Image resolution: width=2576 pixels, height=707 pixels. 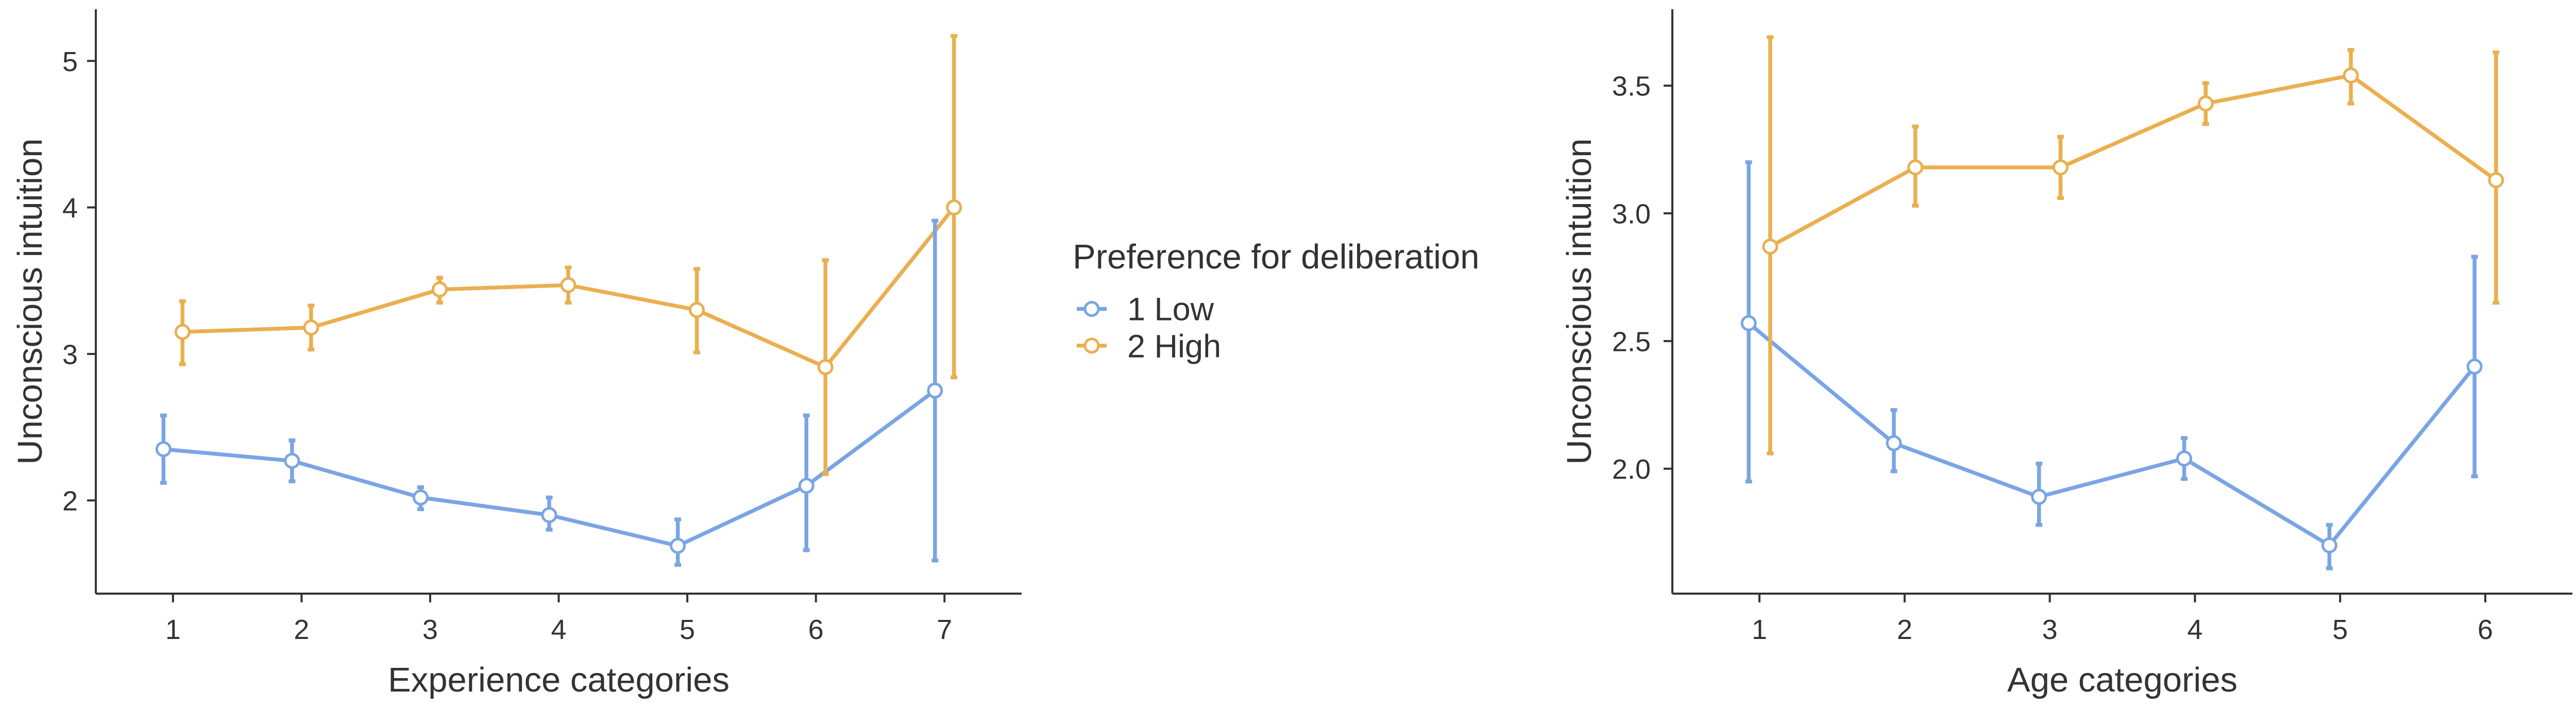 I want to click on x-axis-title-left: Experience categories, so click(x=559, y=680).